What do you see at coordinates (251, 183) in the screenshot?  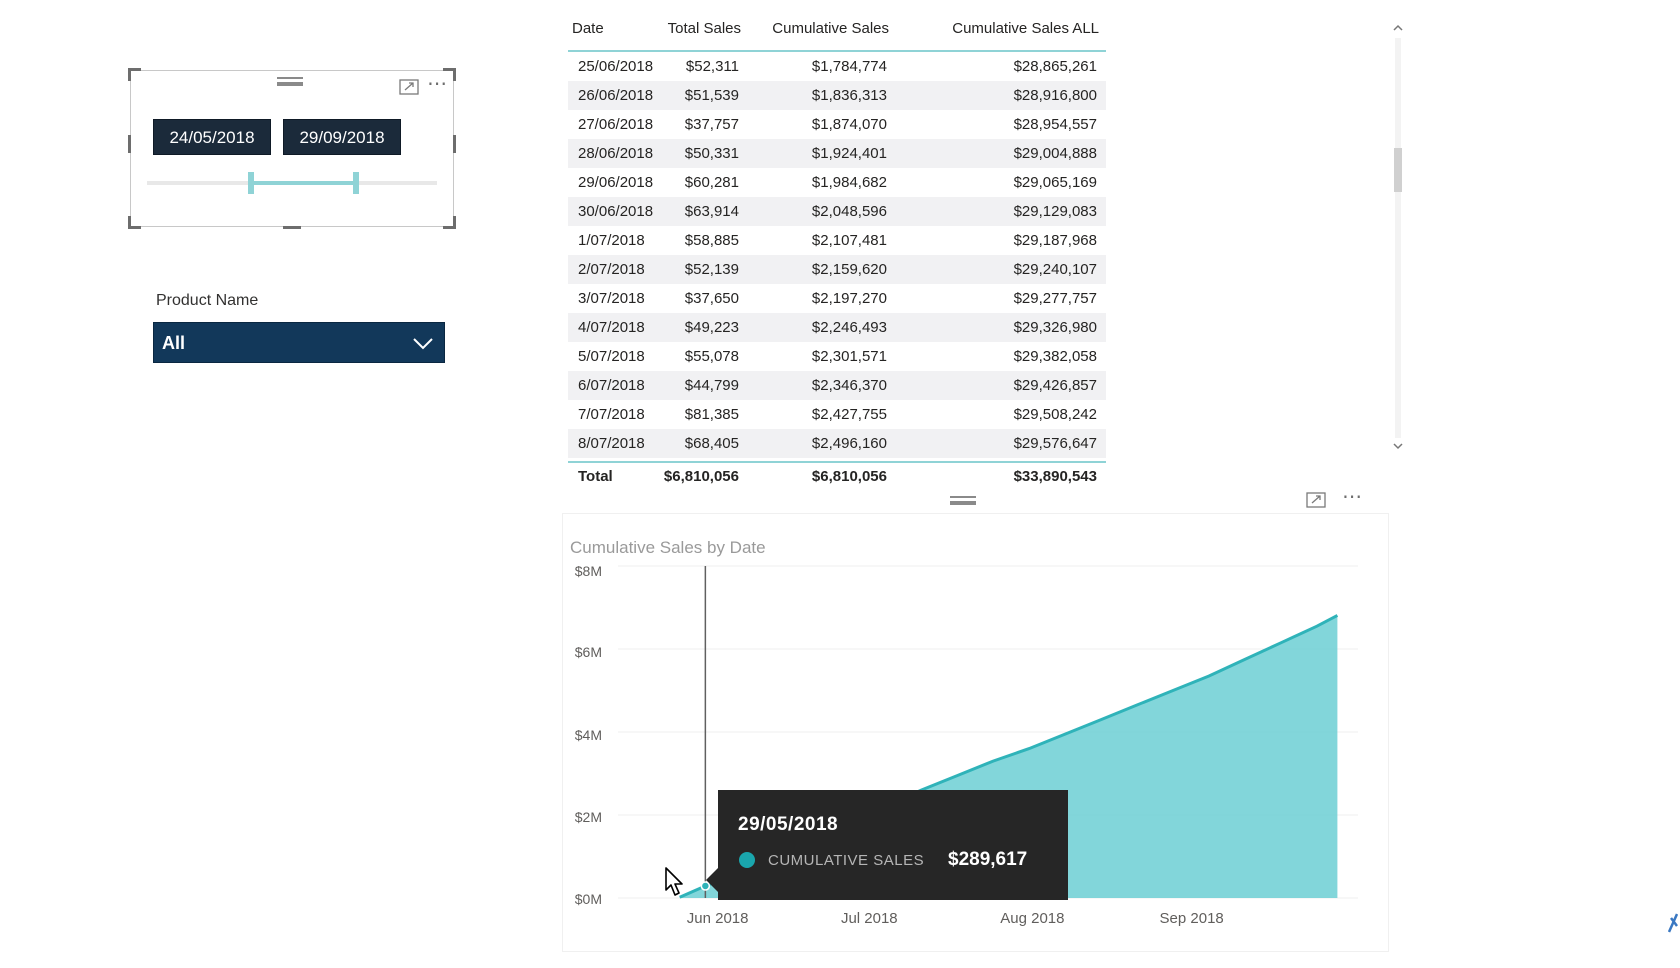 I see `slider-start-handle` at bounding box center [251, 183].